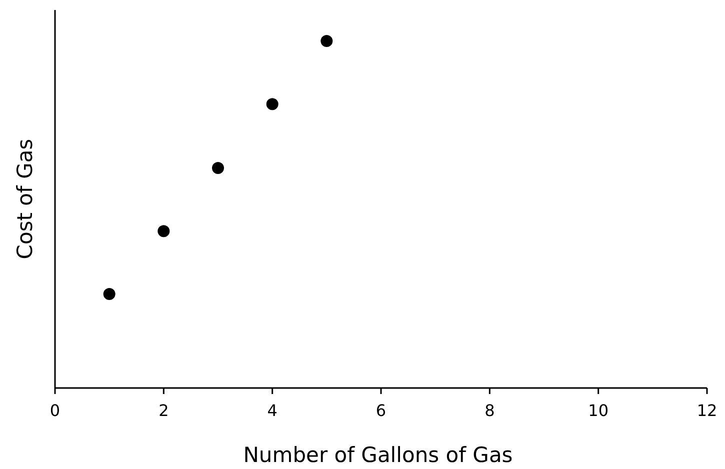 Image resolution: width=725 pixels, height=469 pixels. What do you see at coordinates (381, 410) in the screenshot?
I see `x-tick-label: 6` at bounding box center [381, 410].